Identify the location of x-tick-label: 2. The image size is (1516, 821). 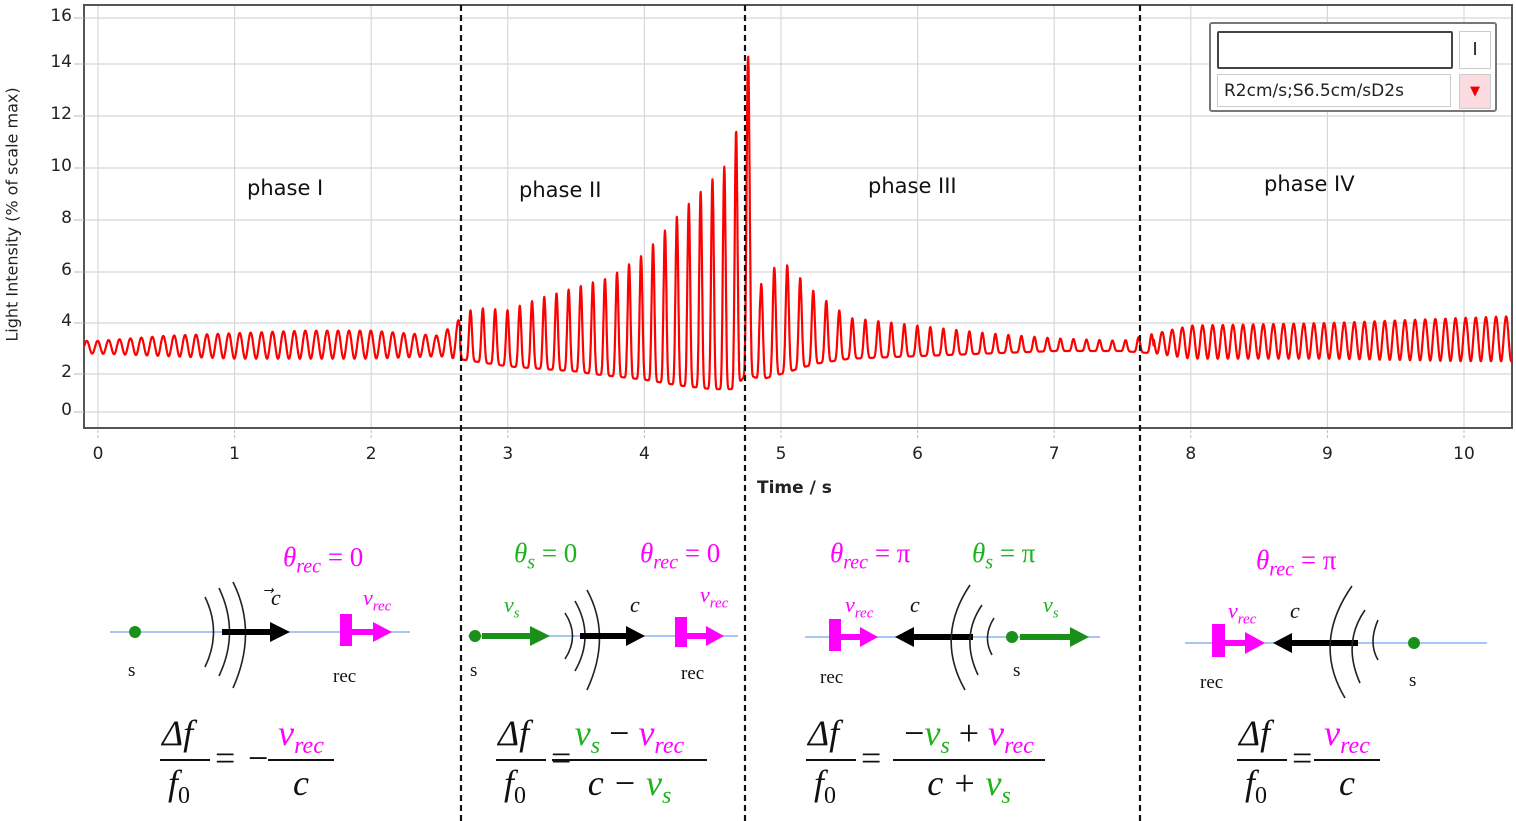
(371, 454).